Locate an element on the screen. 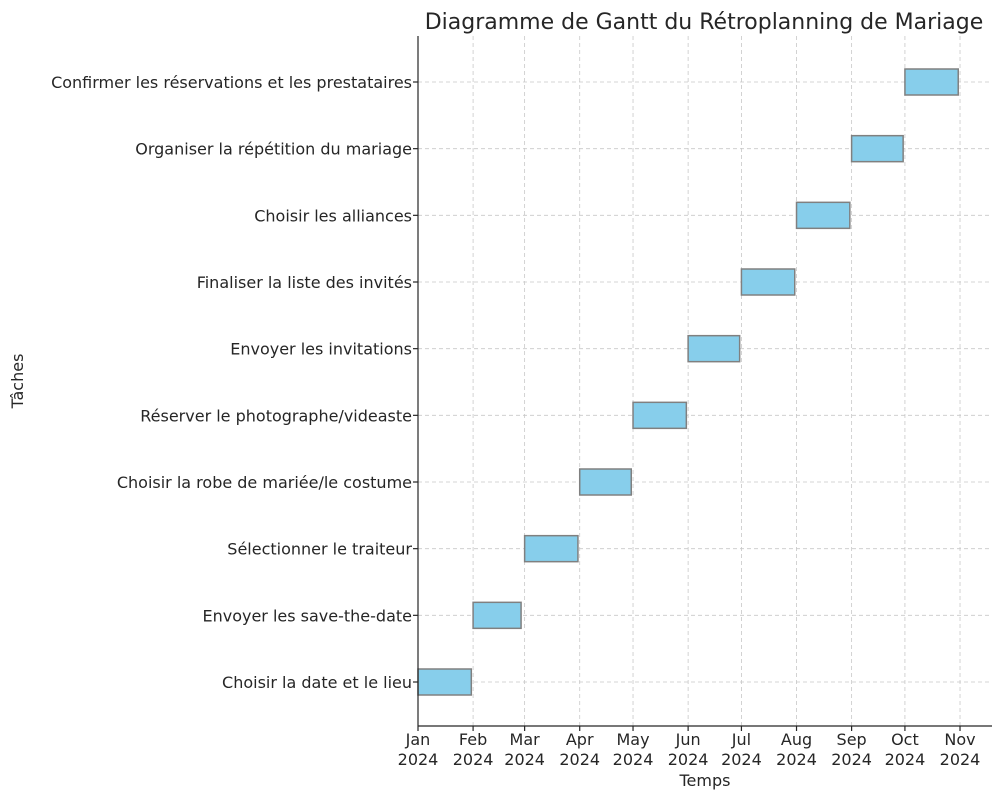 The image size is (1002, 800). y-tick-label: Envoyer les save-the-date is located at coordinates (307, 615).